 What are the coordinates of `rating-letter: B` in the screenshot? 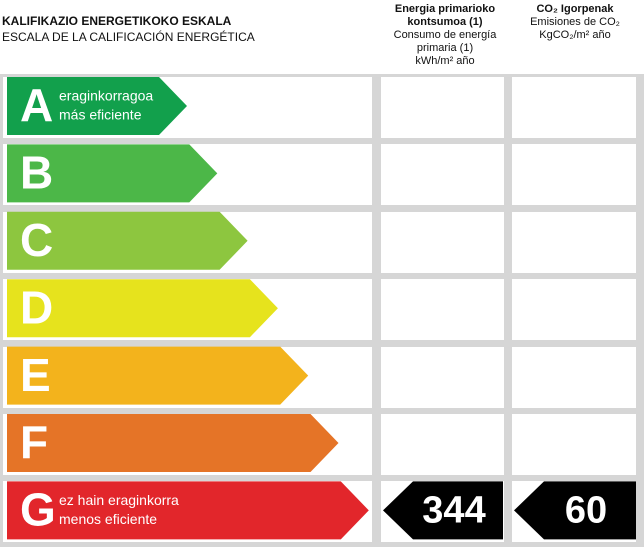 It's located at (36, 173).